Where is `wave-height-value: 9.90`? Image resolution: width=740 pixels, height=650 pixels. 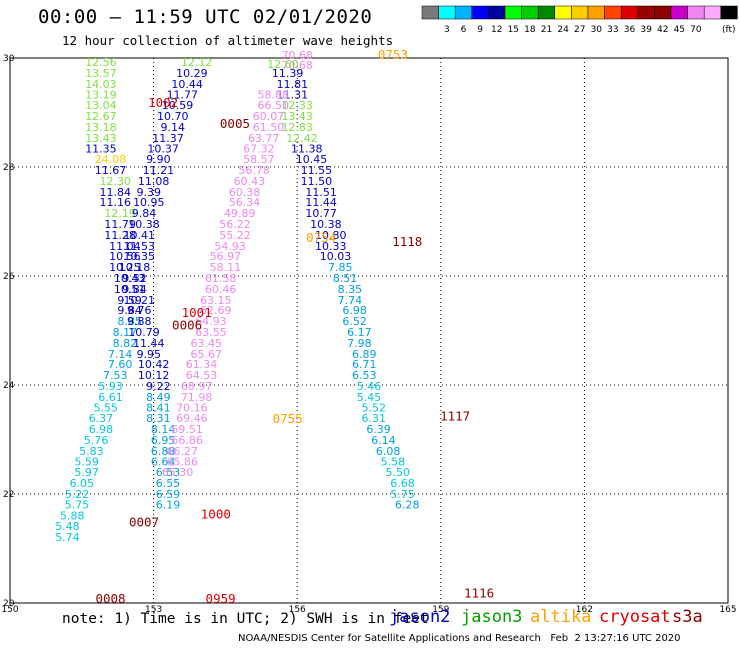
wave-height-value: 9.90 is located at coordinates (158, 159).